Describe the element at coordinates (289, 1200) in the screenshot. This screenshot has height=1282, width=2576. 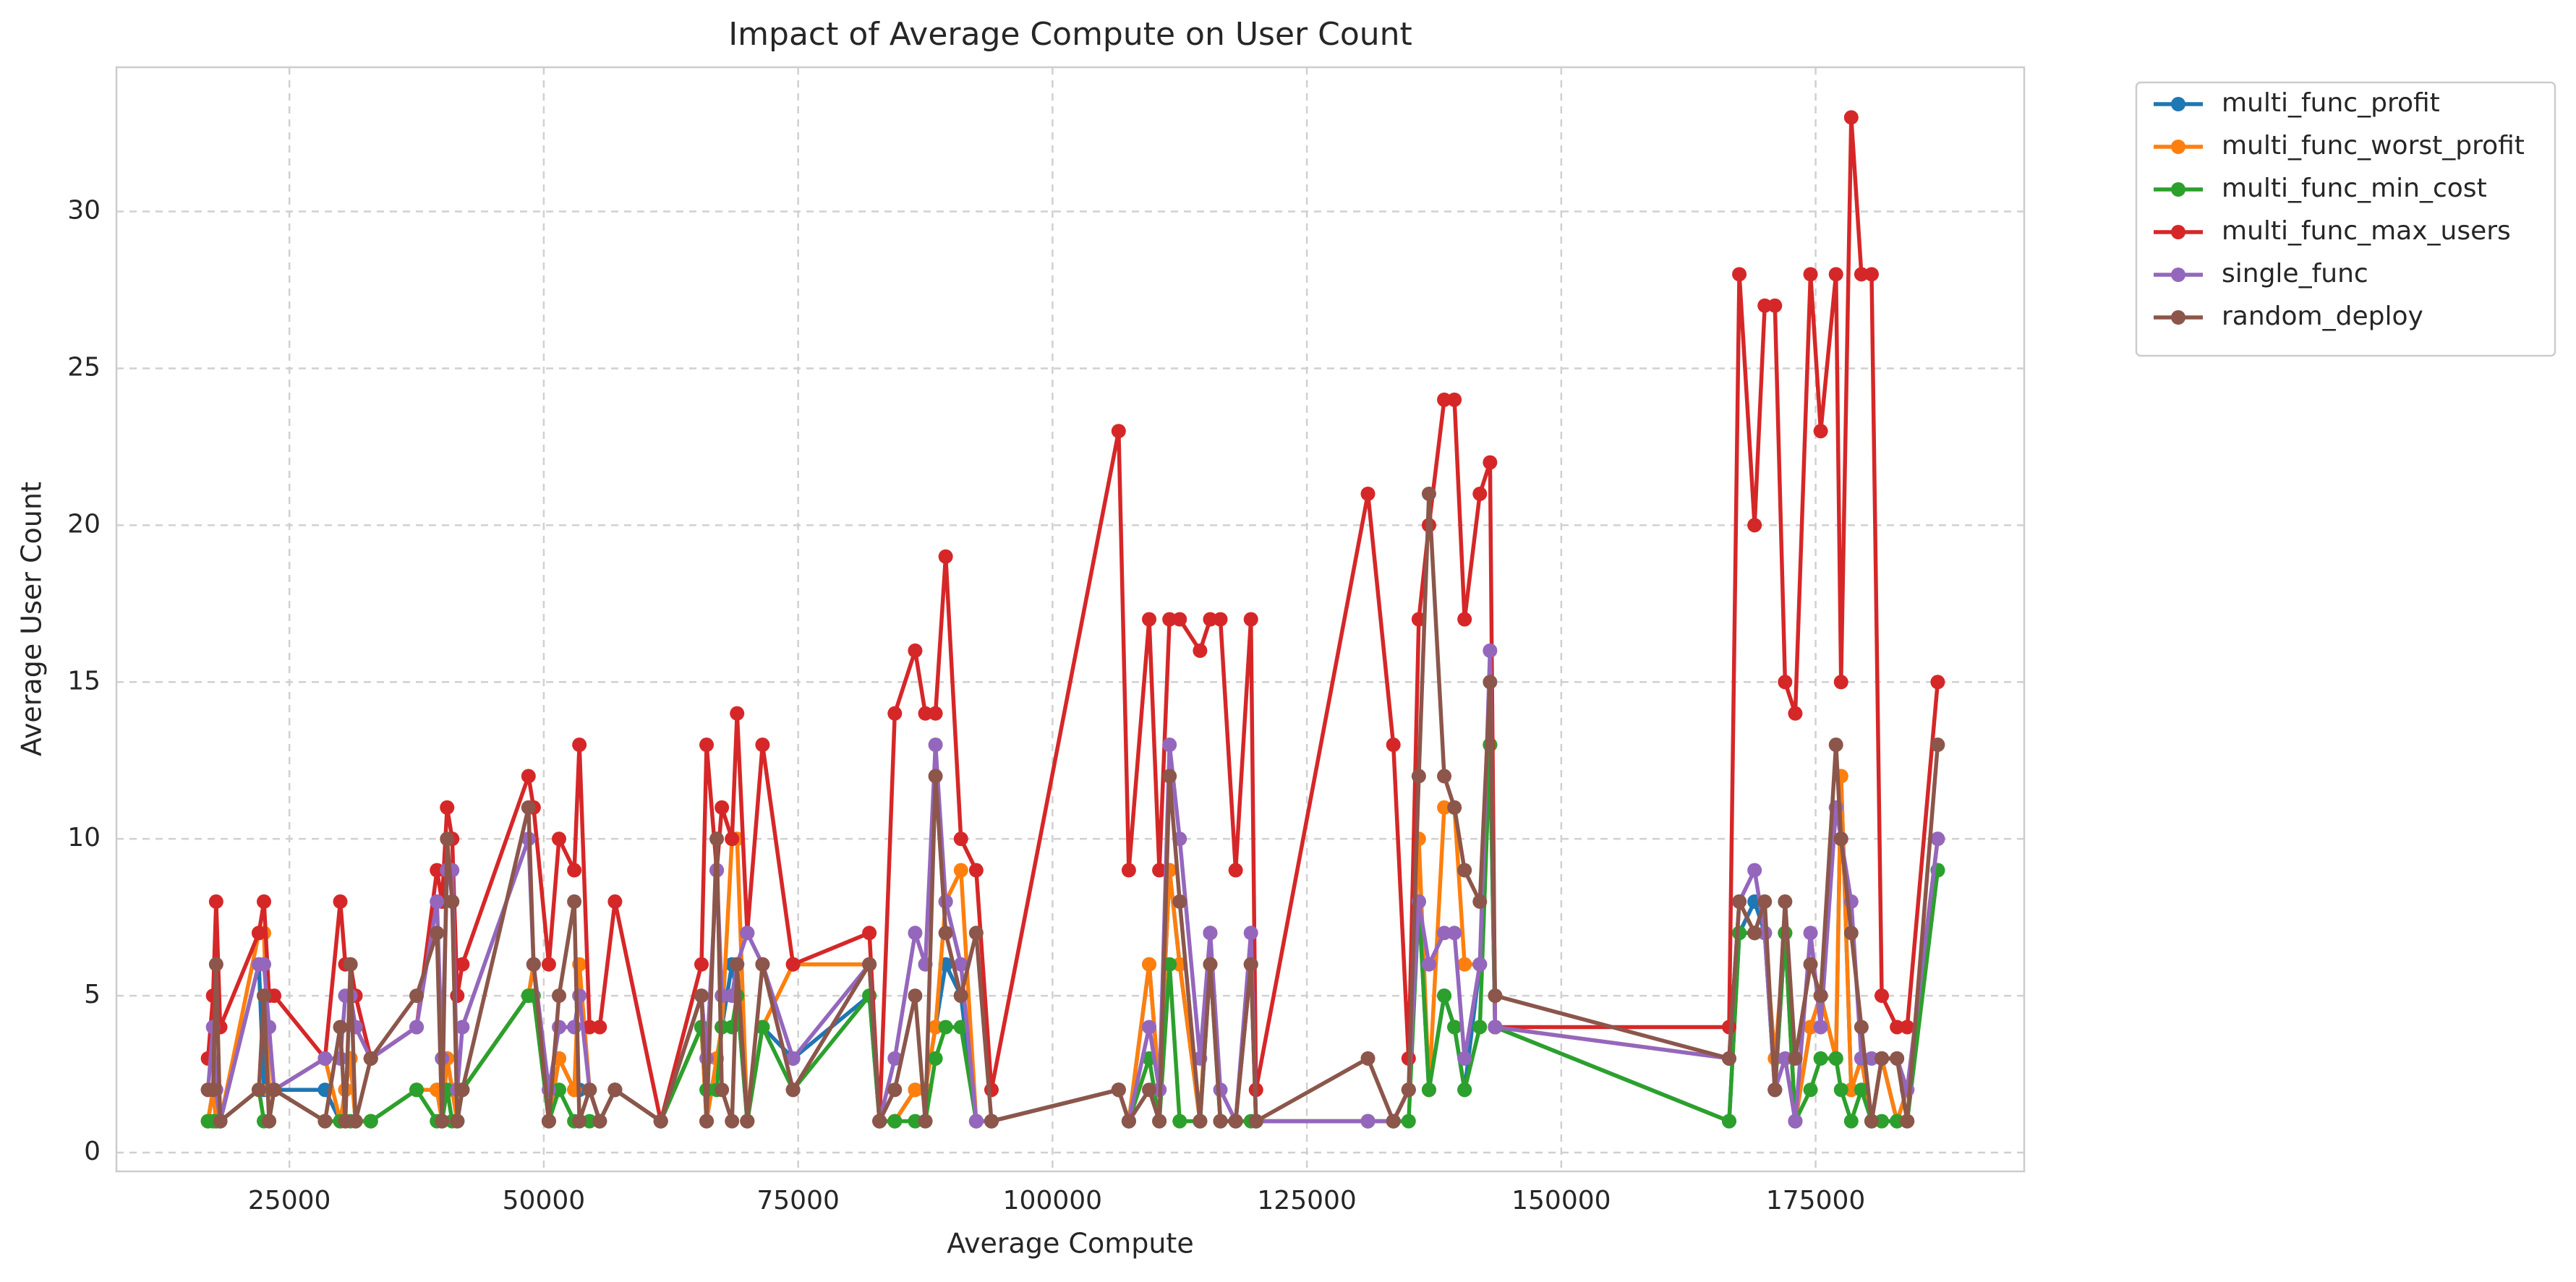
I see `x-tick-label: 25000` at that location.